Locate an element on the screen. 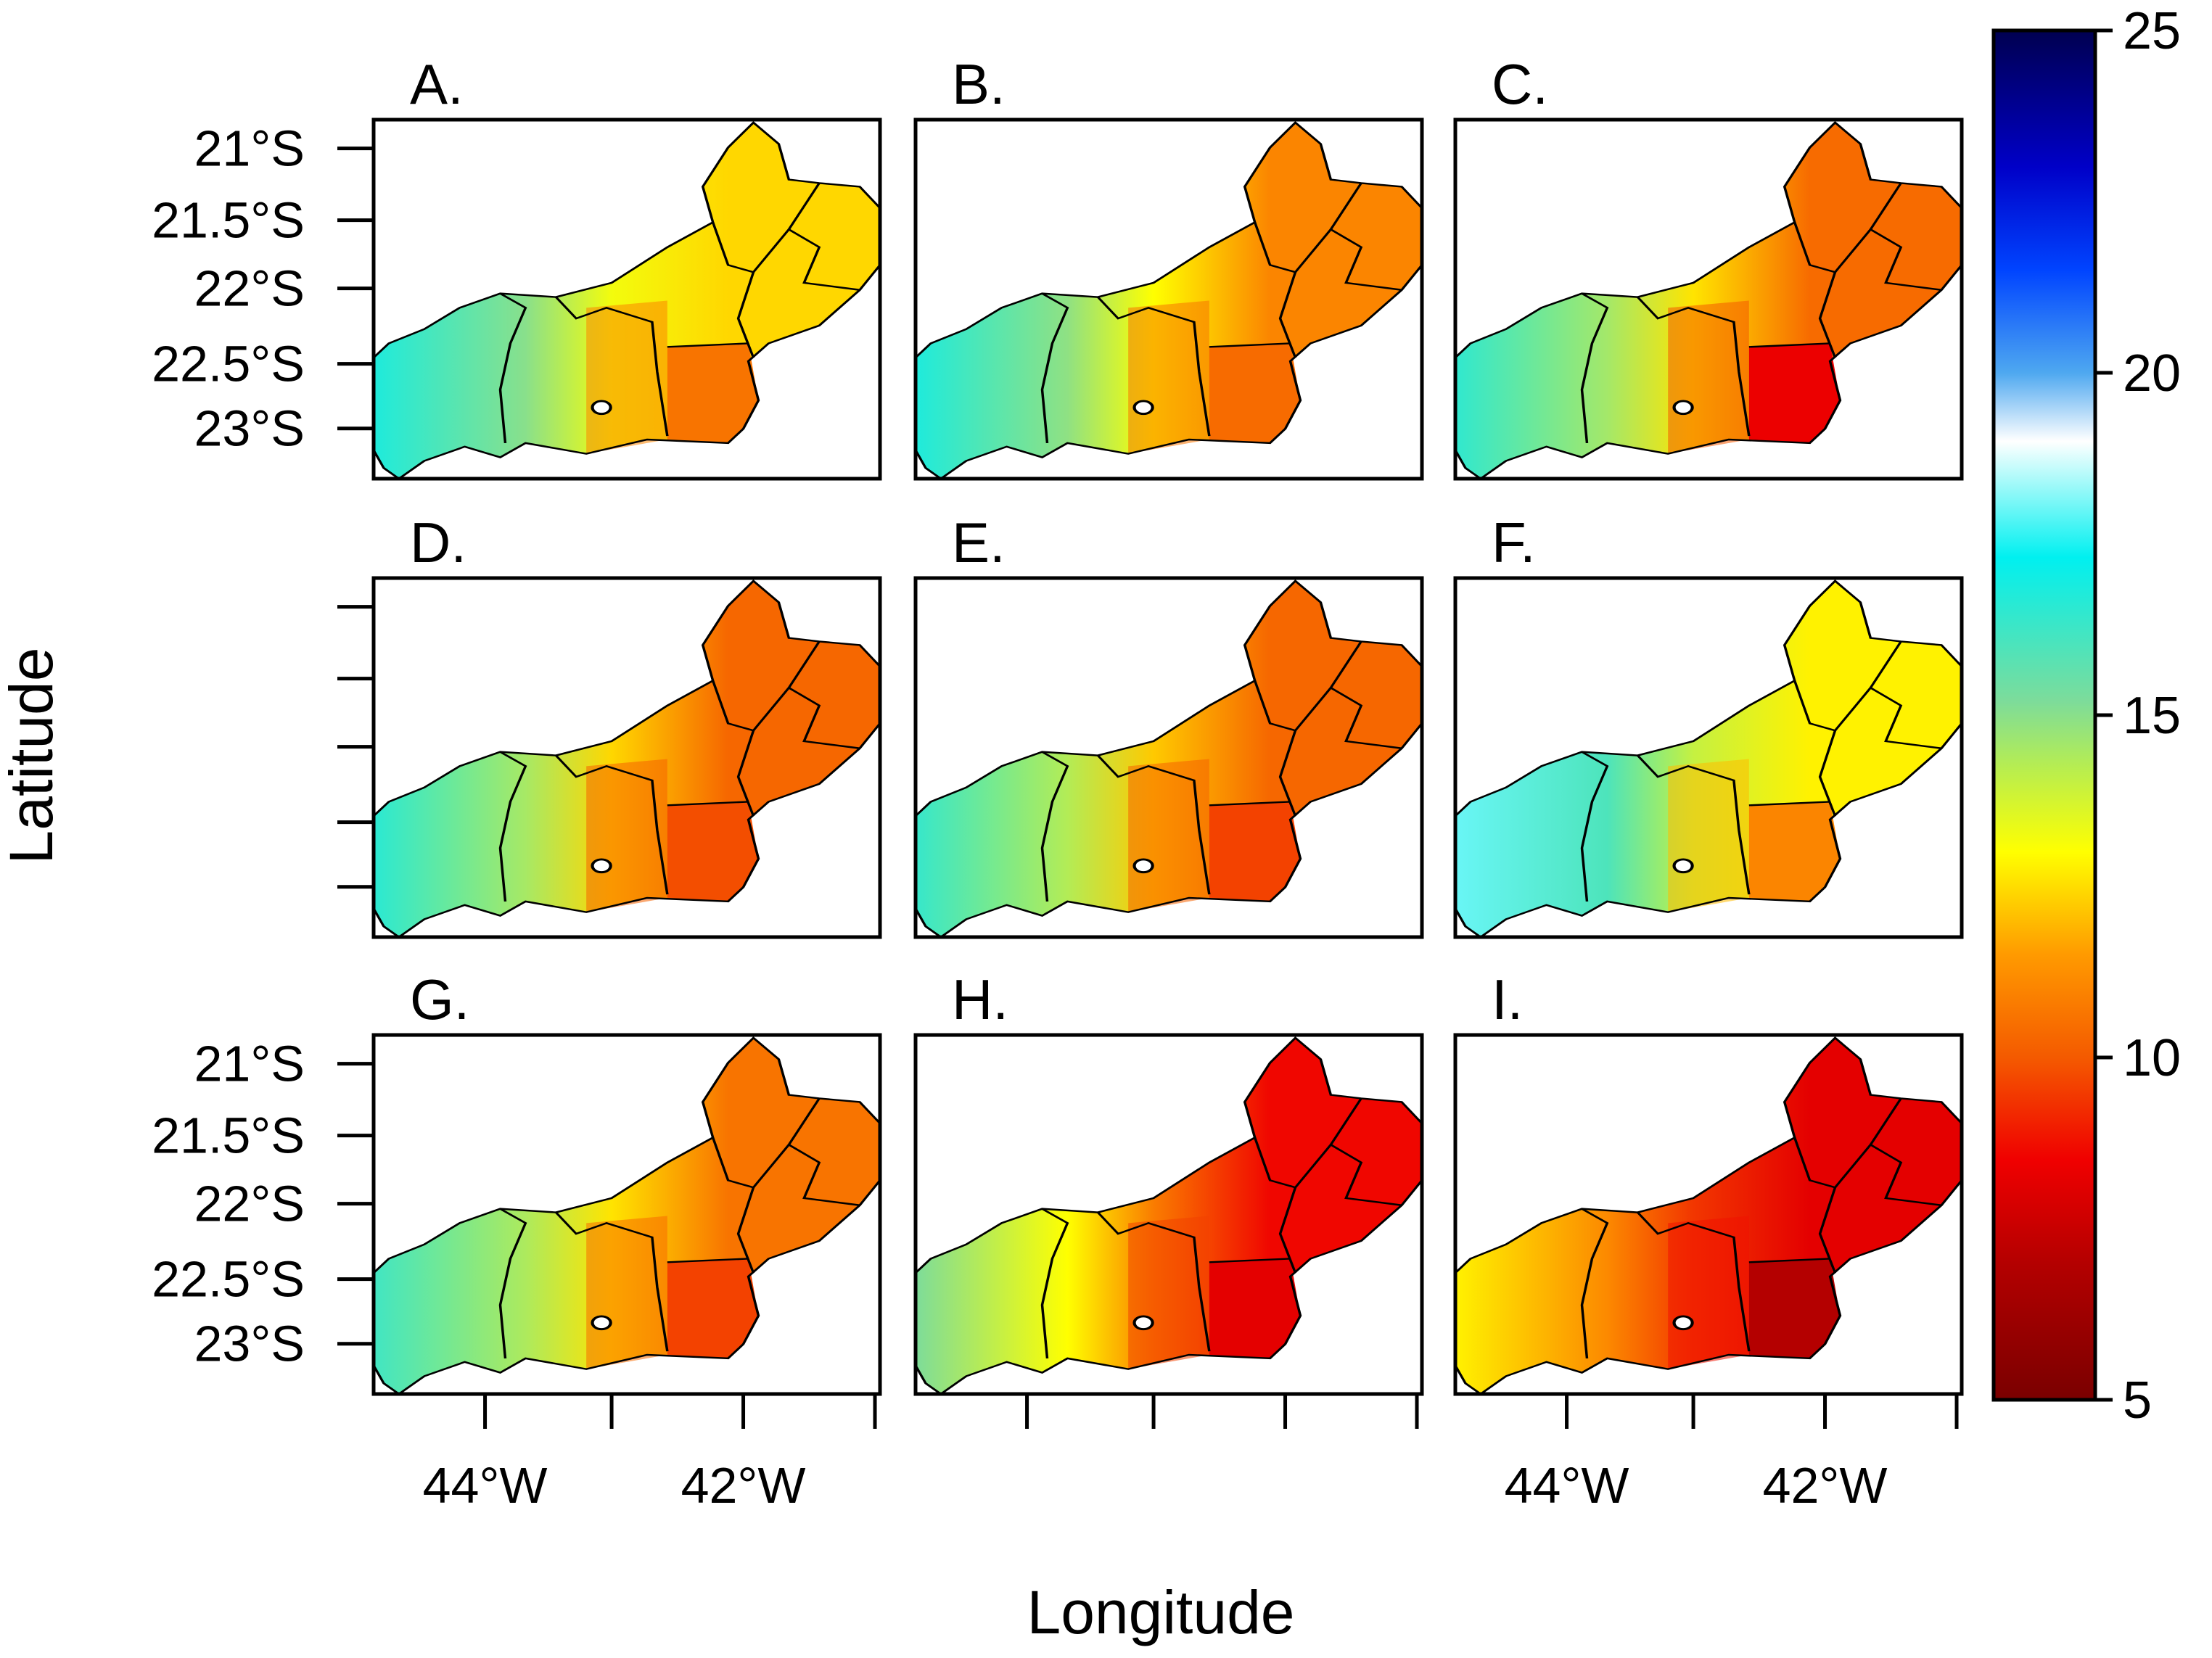  map-panel: D. is located at coordinates (608, 724).